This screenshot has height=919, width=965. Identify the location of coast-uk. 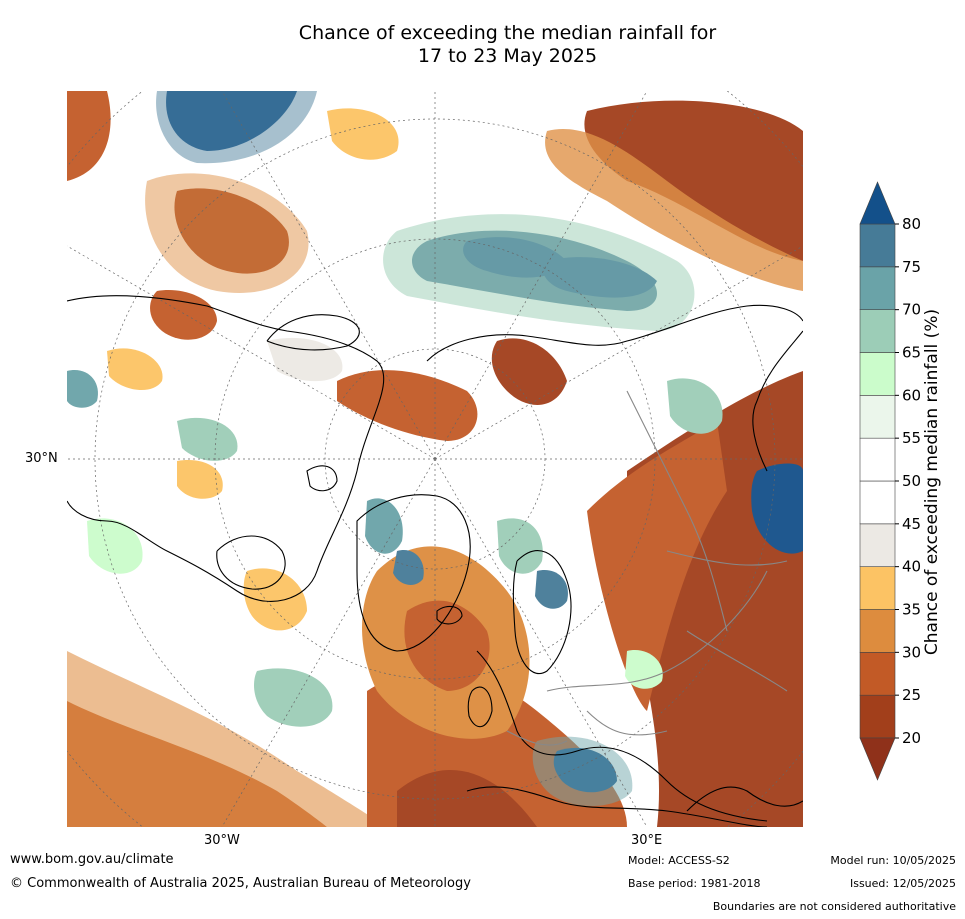
(480, 707).